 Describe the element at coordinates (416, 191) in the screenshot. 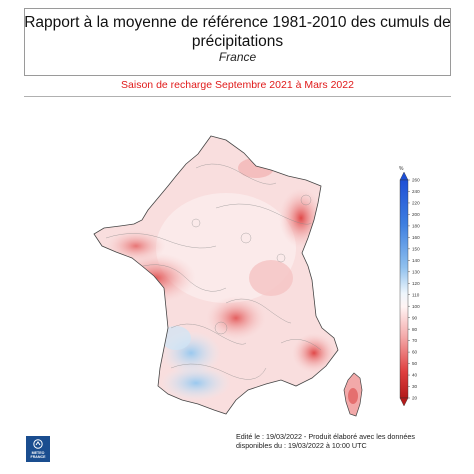

I see `legend-tick-label: 240` at that location.